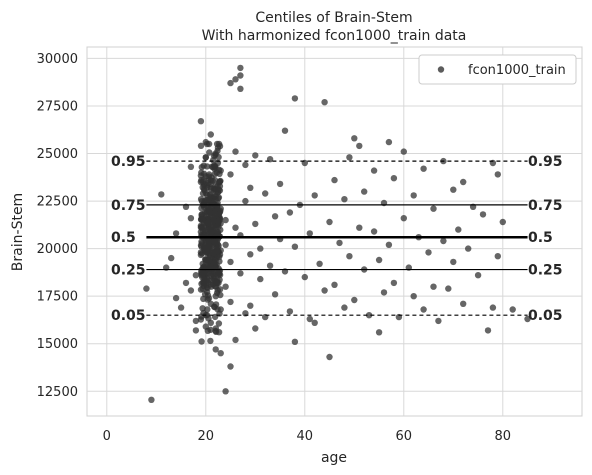  What do you see at coordinates (206, 436) in the screenshot?
I see `x-tick-label: 20` at bounding box center [206, 436].